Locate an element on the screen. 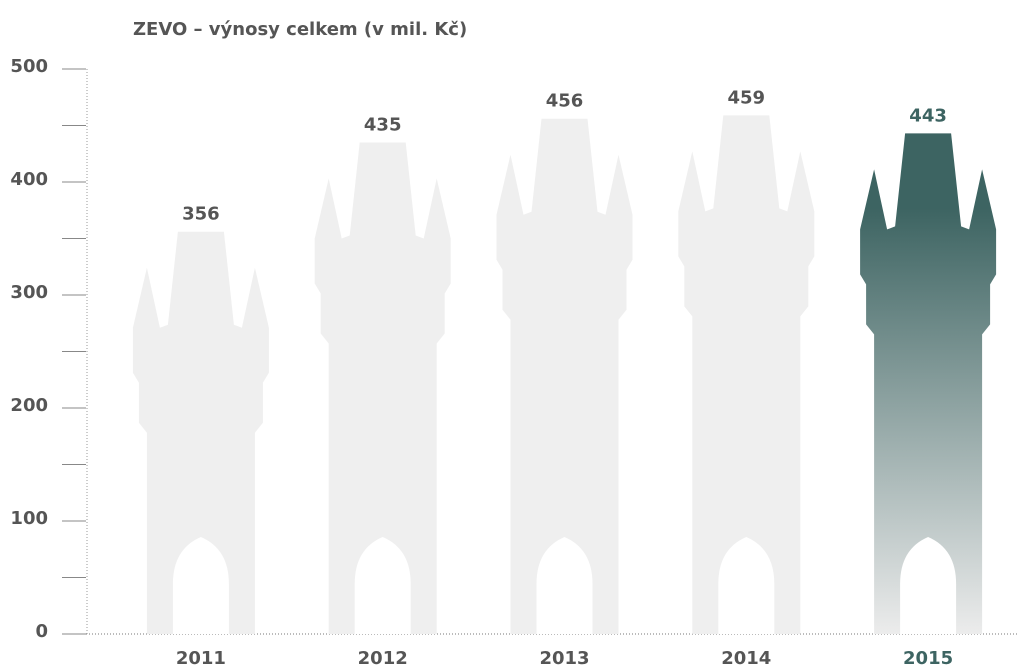 This screenshot has width=1019, height=669. y-tick-label: 100 is located at coordinates (29, 518).